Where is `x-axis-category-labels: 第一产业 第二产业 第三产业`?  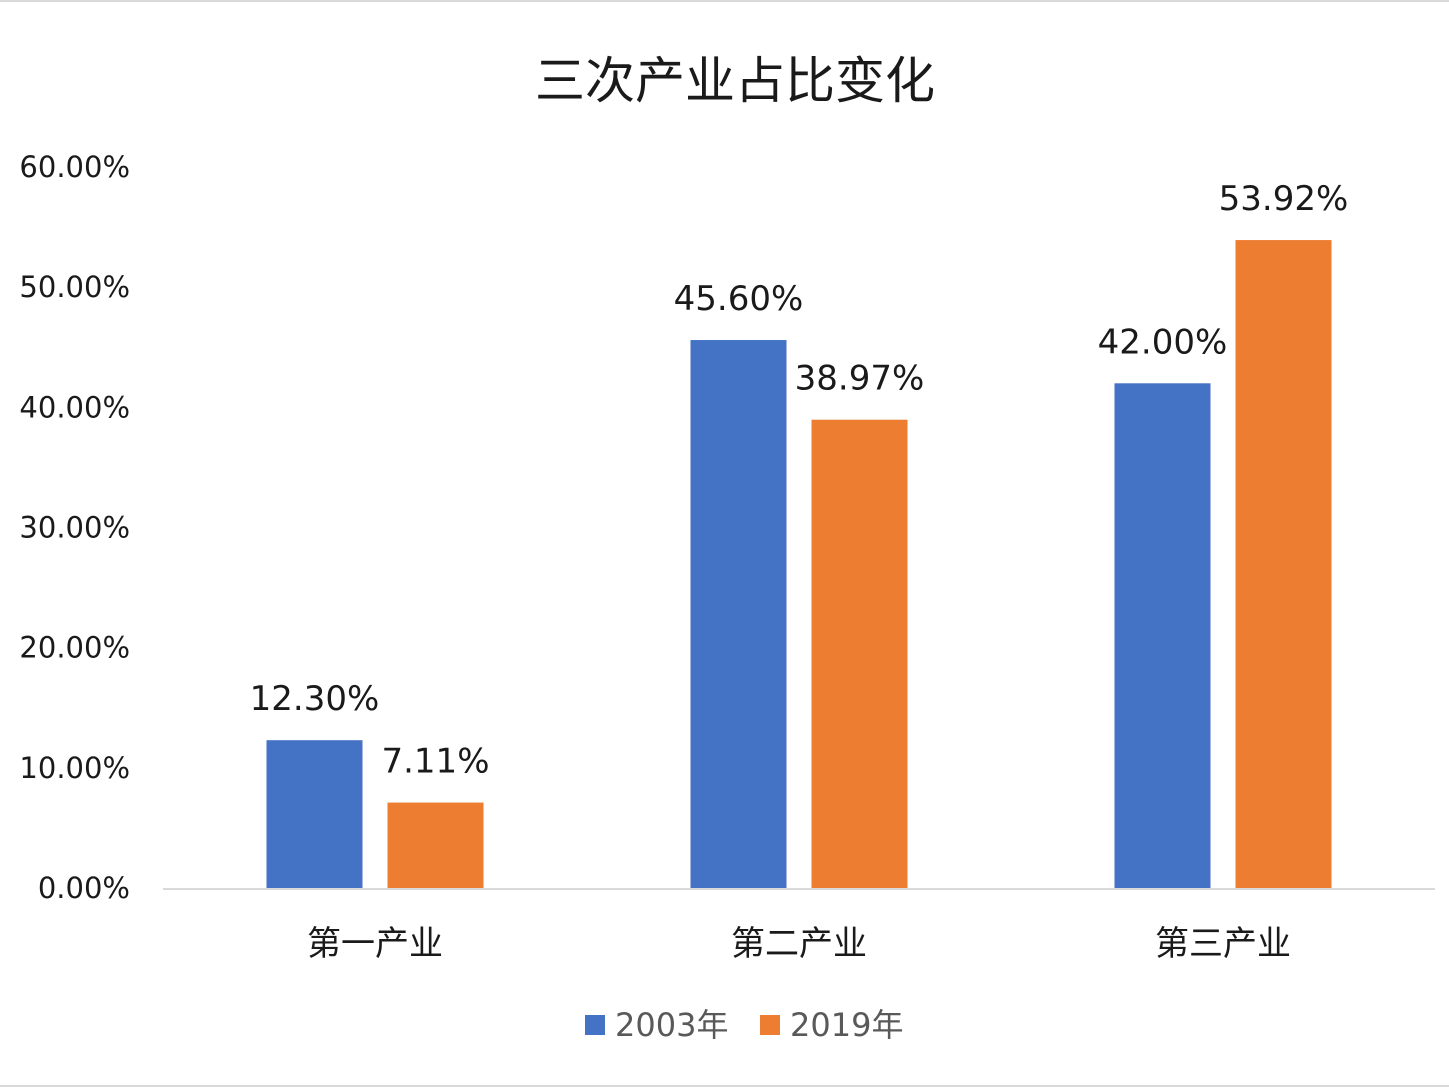
x-axis-category-labels: 第一产业 第二产业 第三产业 is located at coordinates (799, 944).